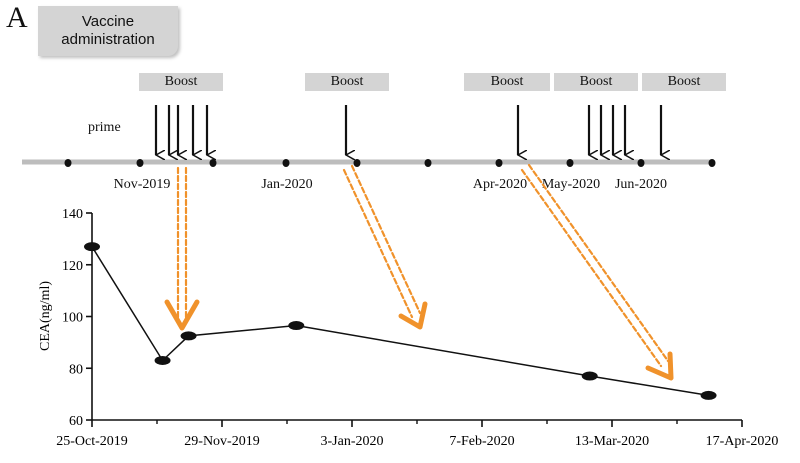 The width and height of the screenshot is (800, 463). What do you see at coordinates (92, 441) in the screenshot?
I see `x-tick-label: 25-Oct-2019` at bounding box center [92, 441].